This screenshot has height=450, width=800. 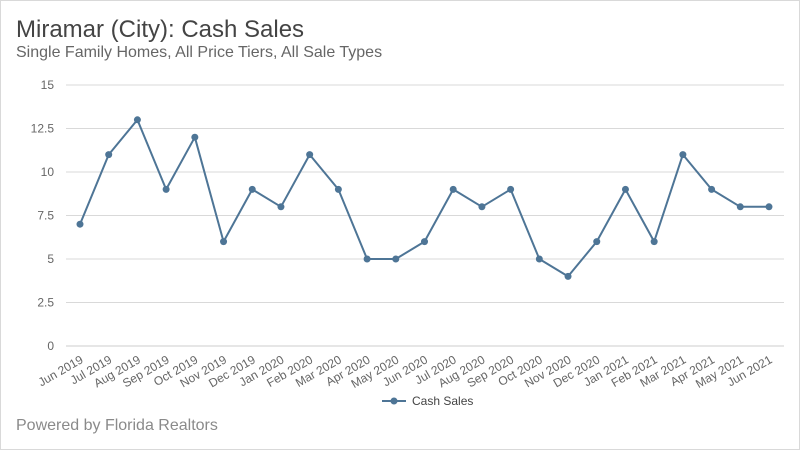 What do you see at coordinates (48, 85) in the screenshot?
I see `y-tick-label: 15` at bounding box center [48, 85].